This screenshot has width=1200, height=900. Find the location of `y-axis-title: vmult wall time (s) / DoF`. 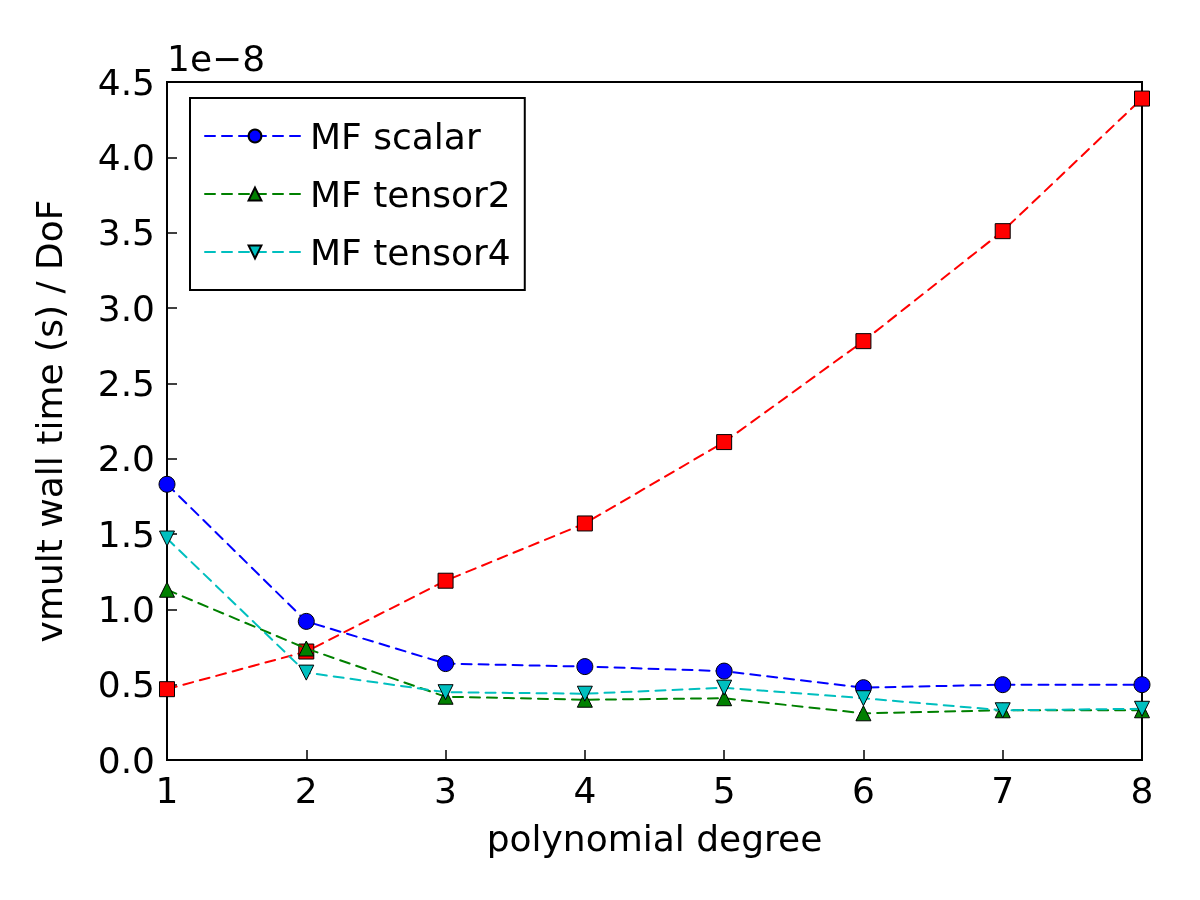

y-axis-title: vmult wall time (s) / DoF is located at coordinates (49, 421).